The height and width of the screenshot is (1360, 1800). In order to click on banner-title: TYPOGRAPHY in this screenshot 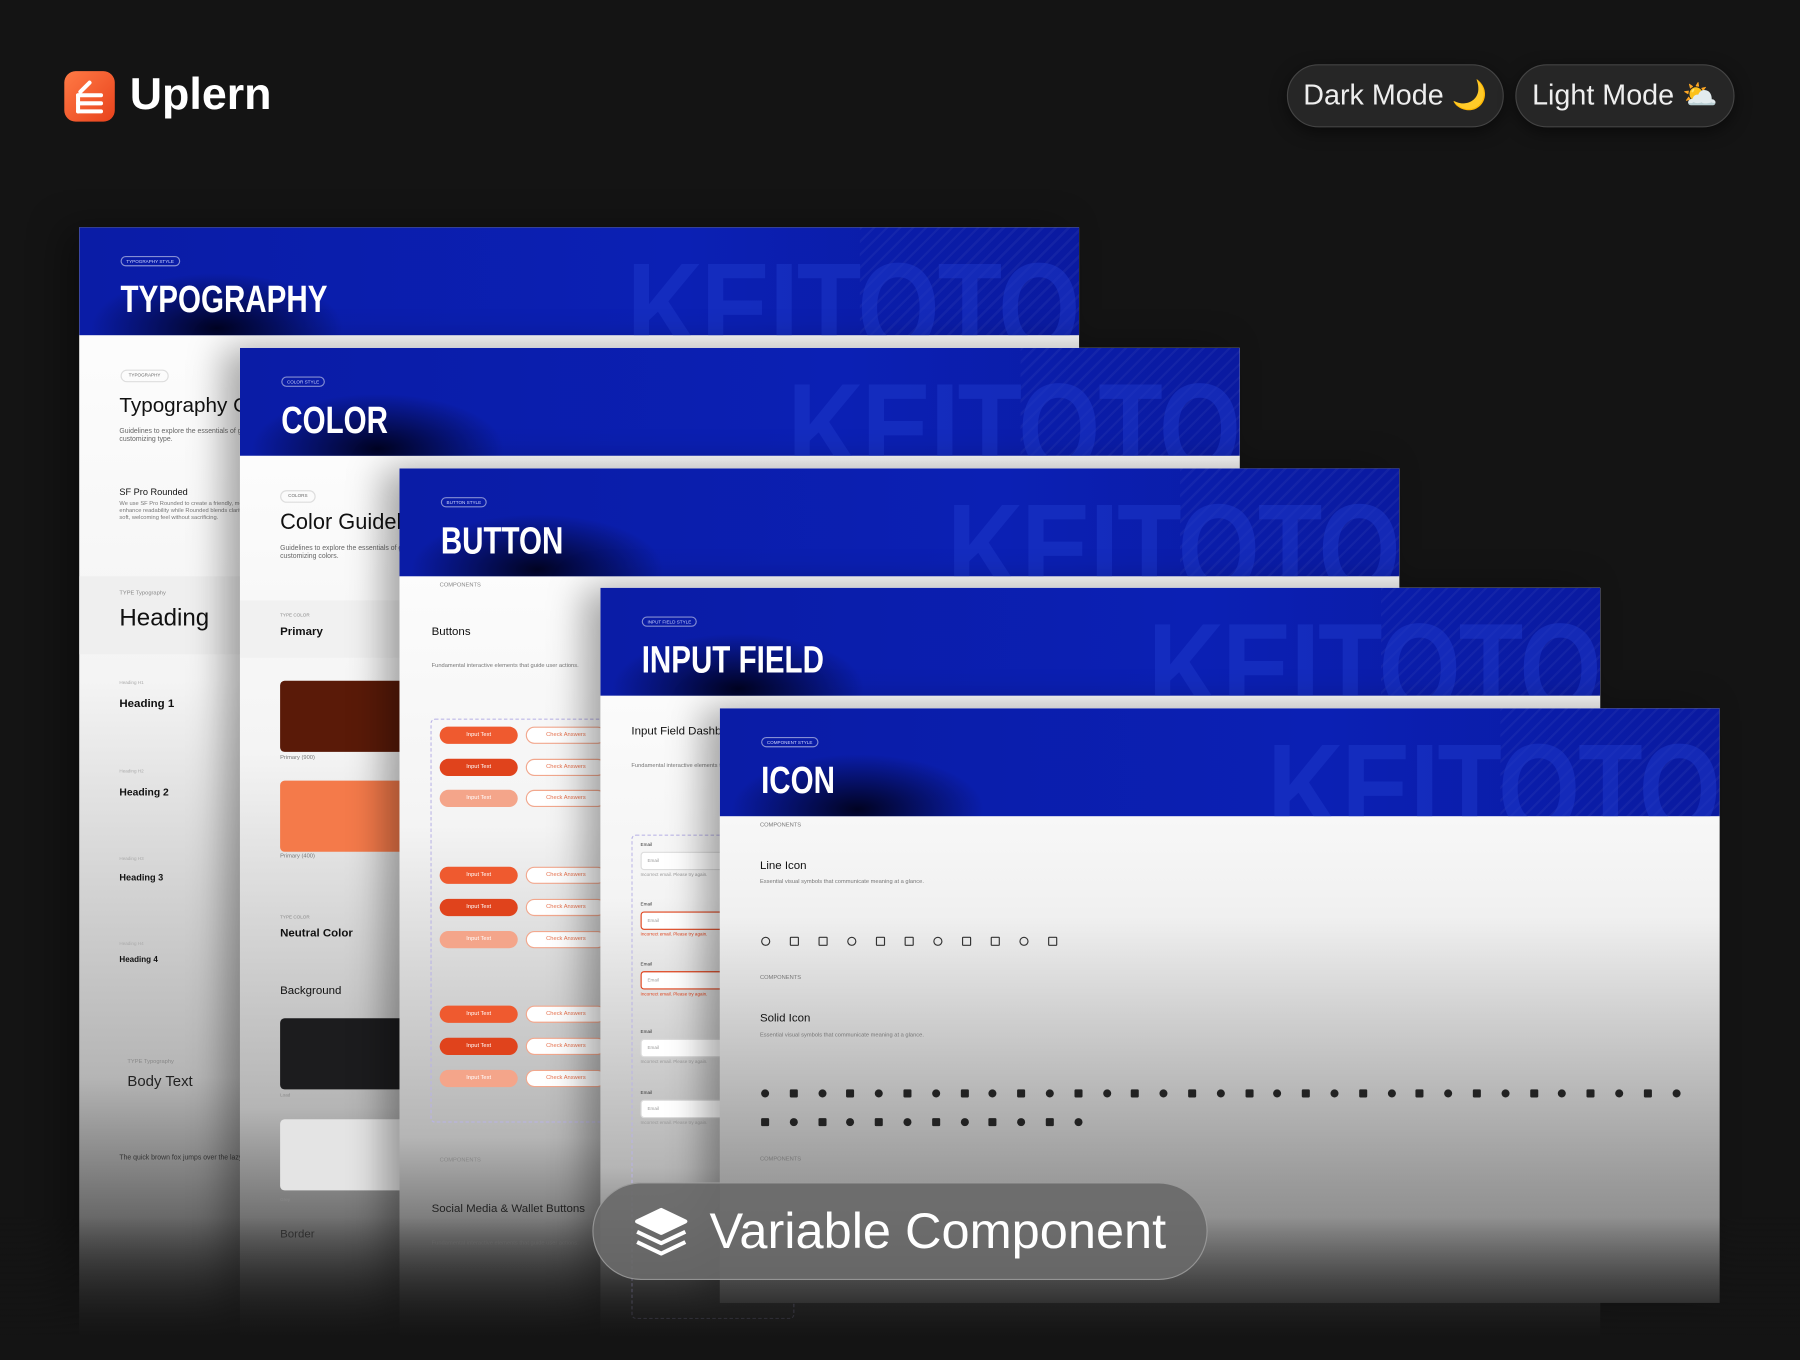, I will do `click(224, 299)`.